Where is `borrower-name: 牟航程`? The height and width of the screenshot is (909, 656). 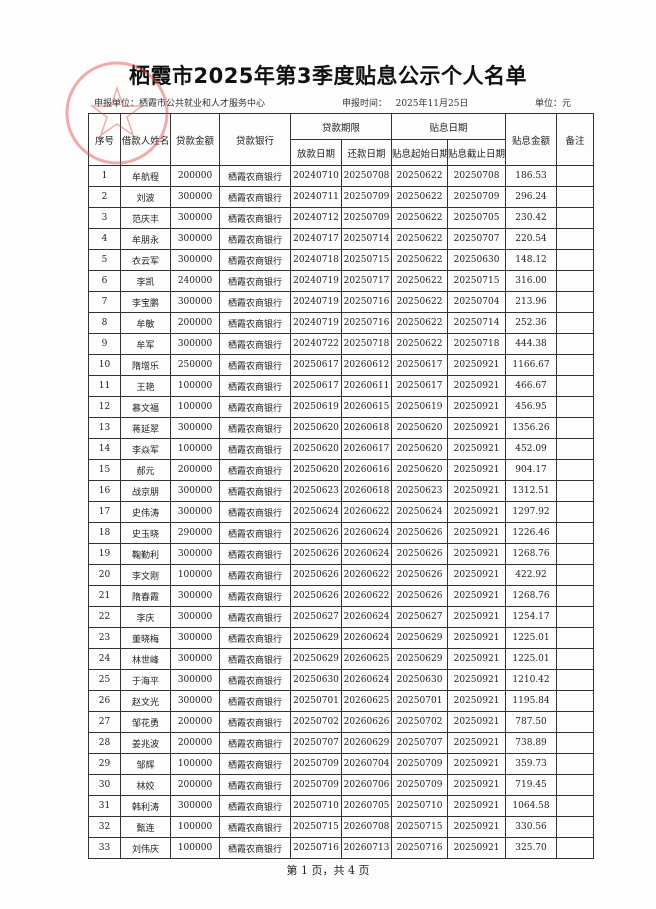 borrower-name: 牟航程 is located at coordinates (145, 176).